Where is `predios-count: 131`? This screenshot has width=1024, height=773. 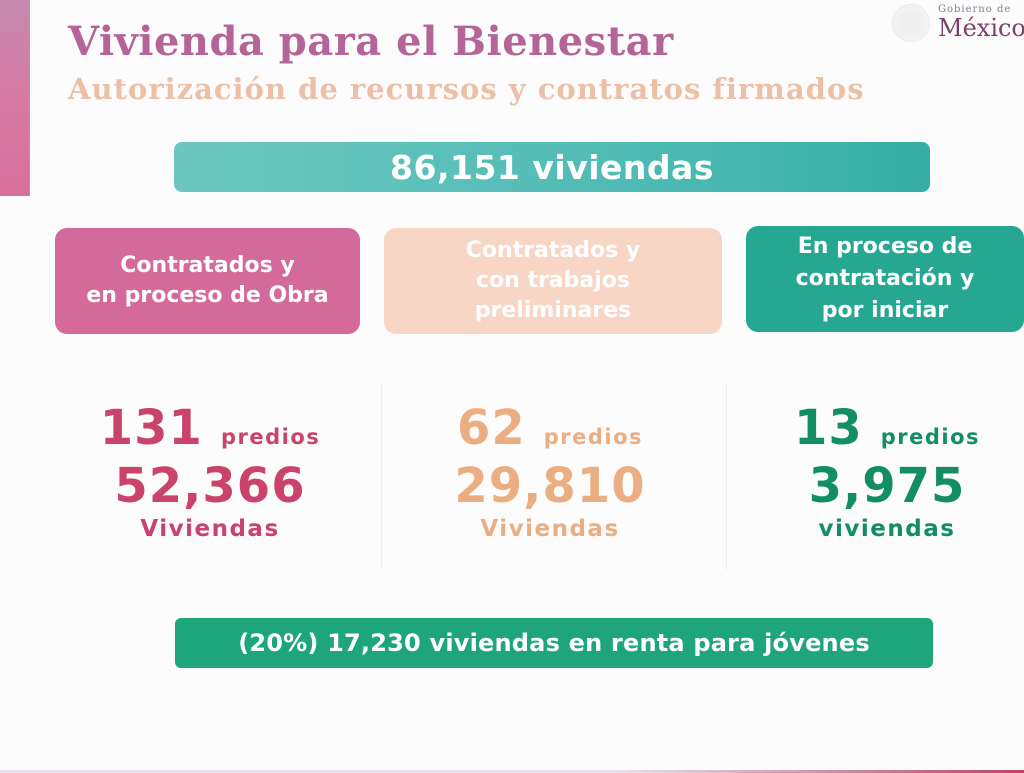
predios-count: 131 is located at coordinates (151, 428).